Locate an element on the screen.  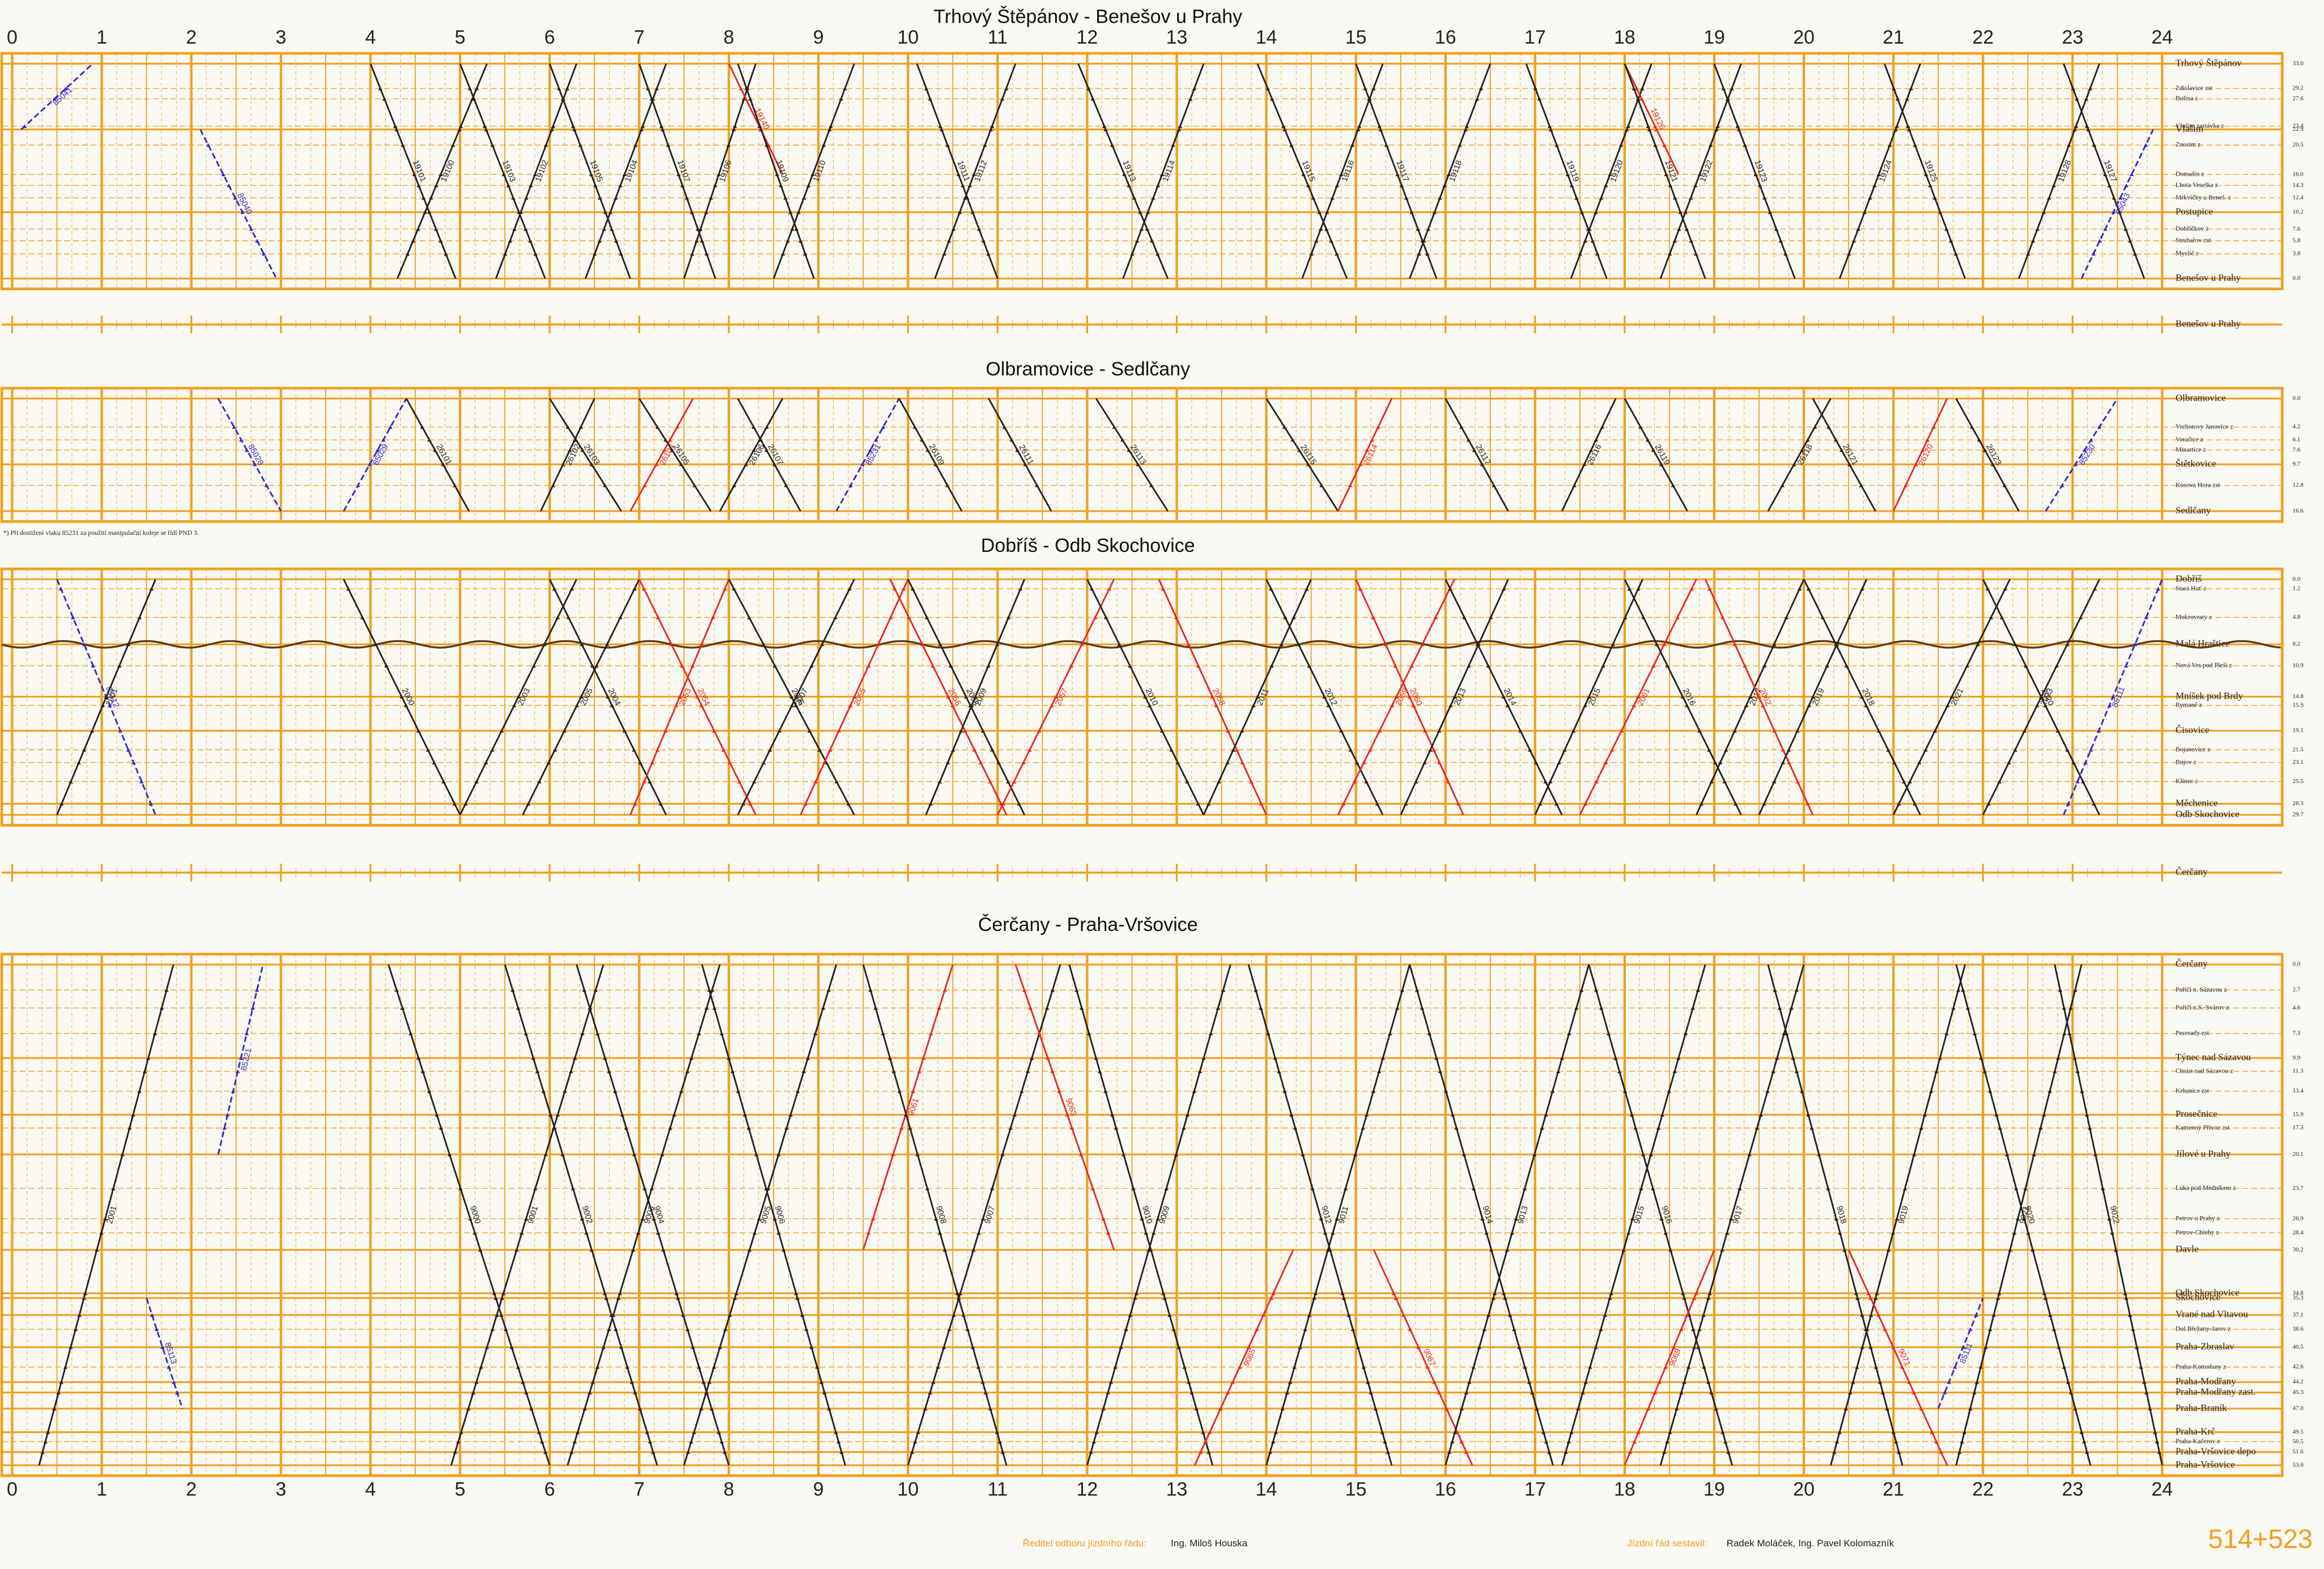
station-name: Myslič z is located at coordinates (2187, 254).